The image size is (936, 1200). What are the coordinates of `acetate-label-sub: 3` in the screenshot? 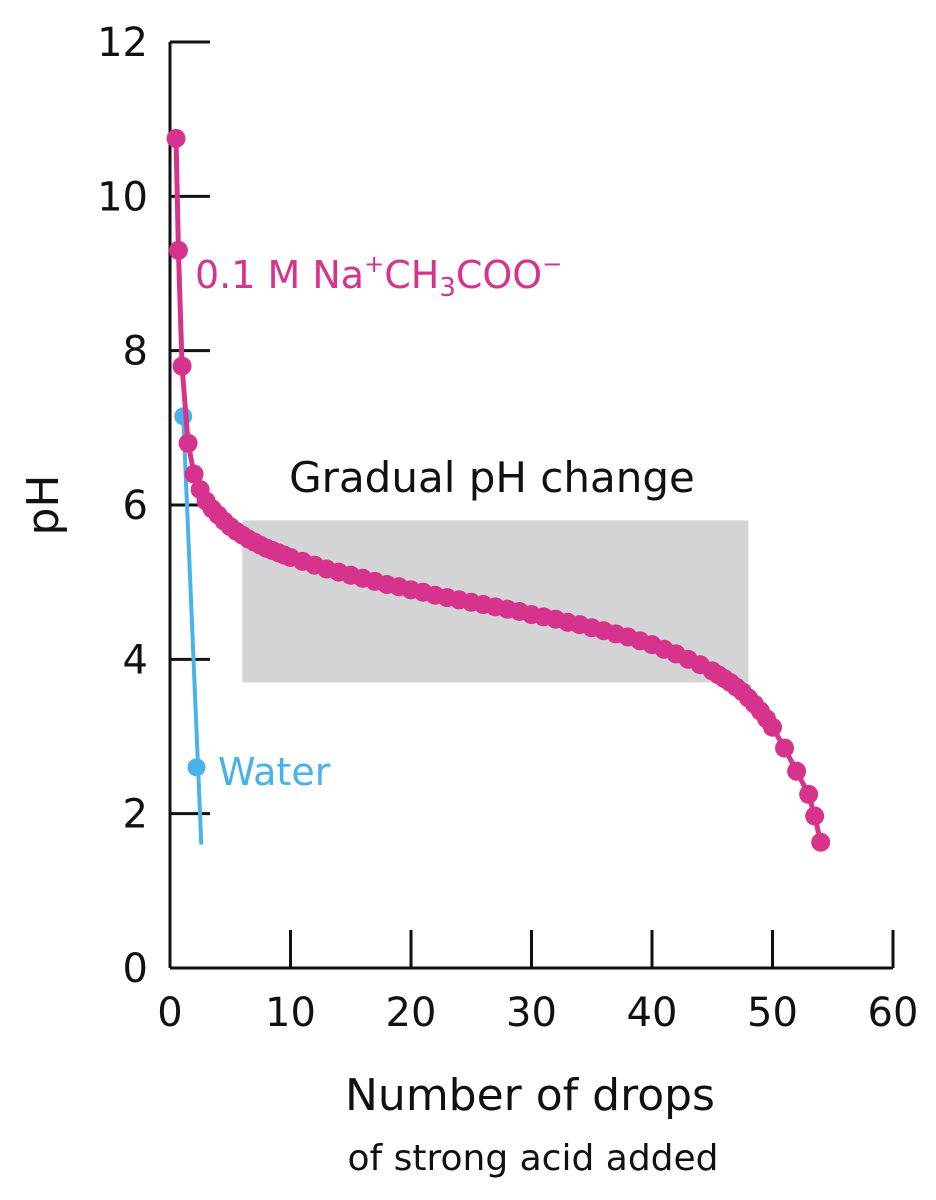 It's located at (447, 288).